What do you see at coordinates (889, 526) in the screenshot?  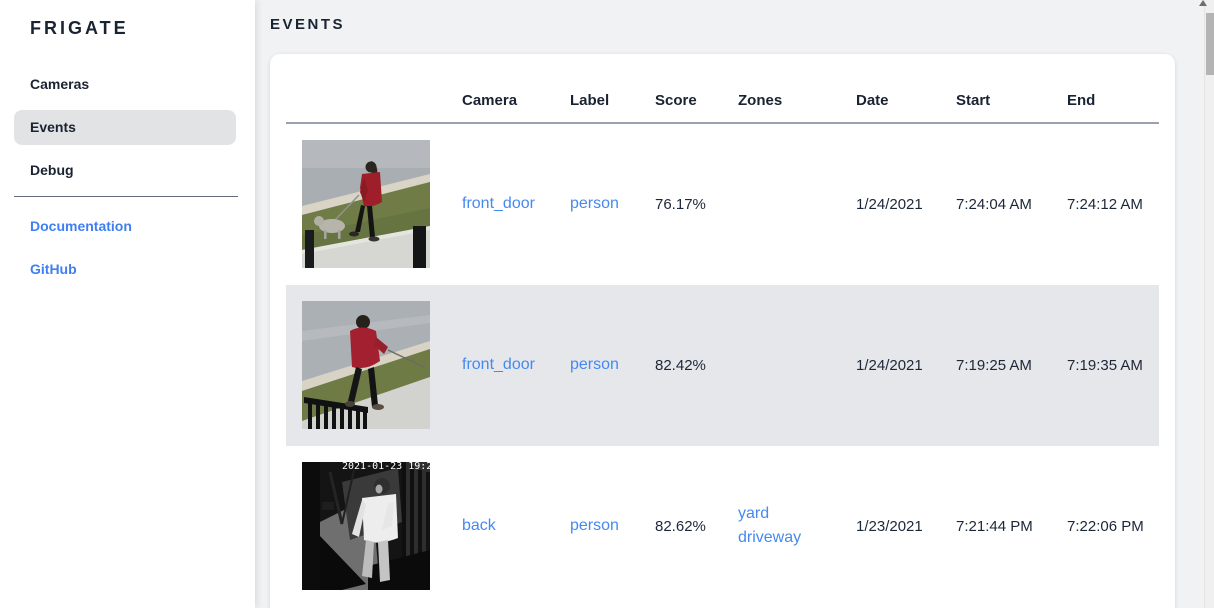 I see `date-value: 1/23/2021` at bounding box center [889, 526].